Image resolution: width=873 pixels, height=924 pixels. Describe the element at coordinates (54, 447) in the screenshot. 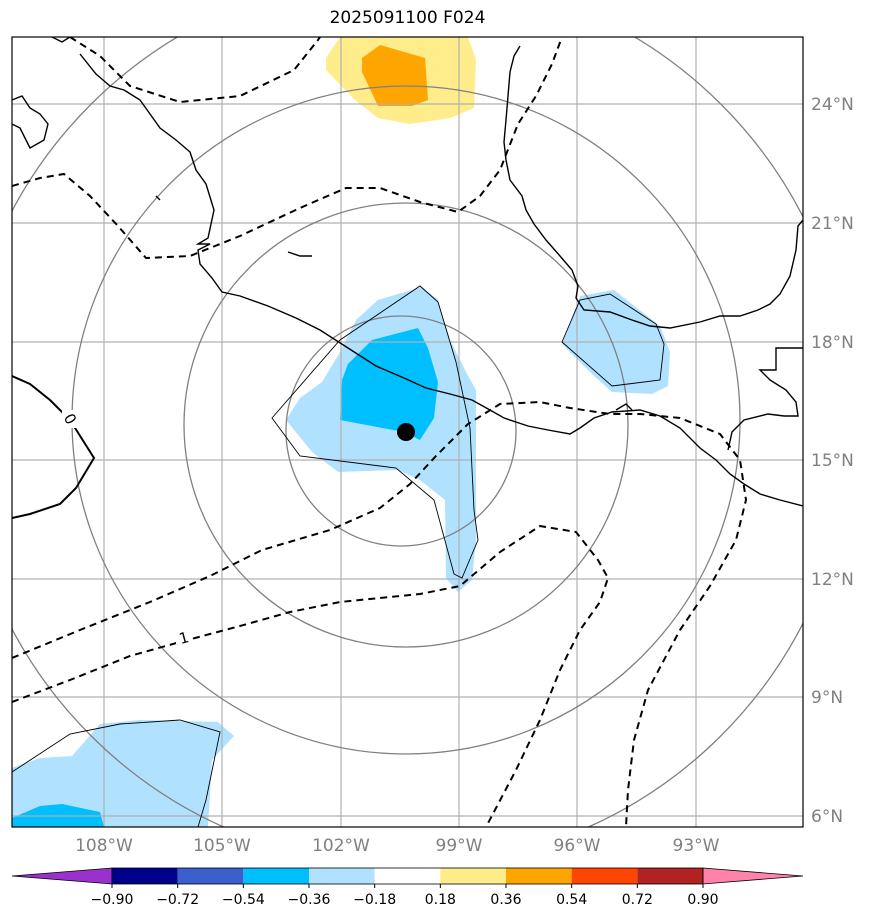

I see `zero-contour` at that location.